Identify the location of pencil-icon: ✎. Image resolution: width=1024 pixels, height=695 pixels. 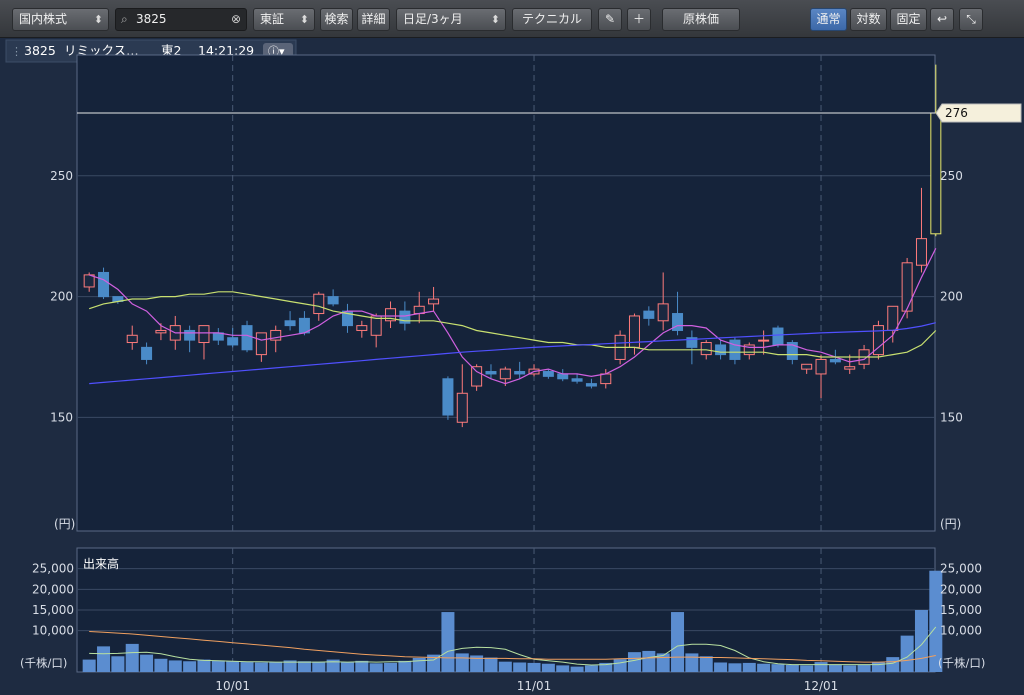
(610, 19).